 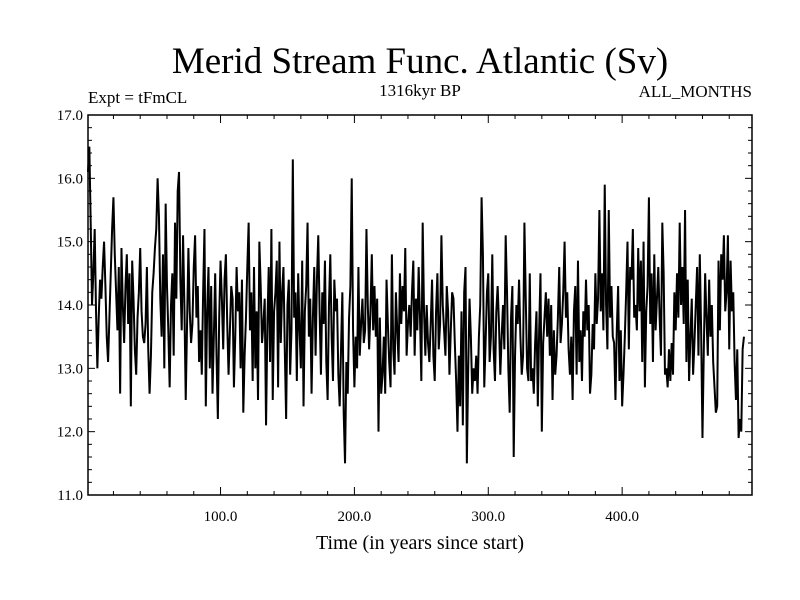 What do you see at coordinates (70, 496) in the screenshot?
I see `y-tick-label: 11.0` at bounding box center [70, 496].